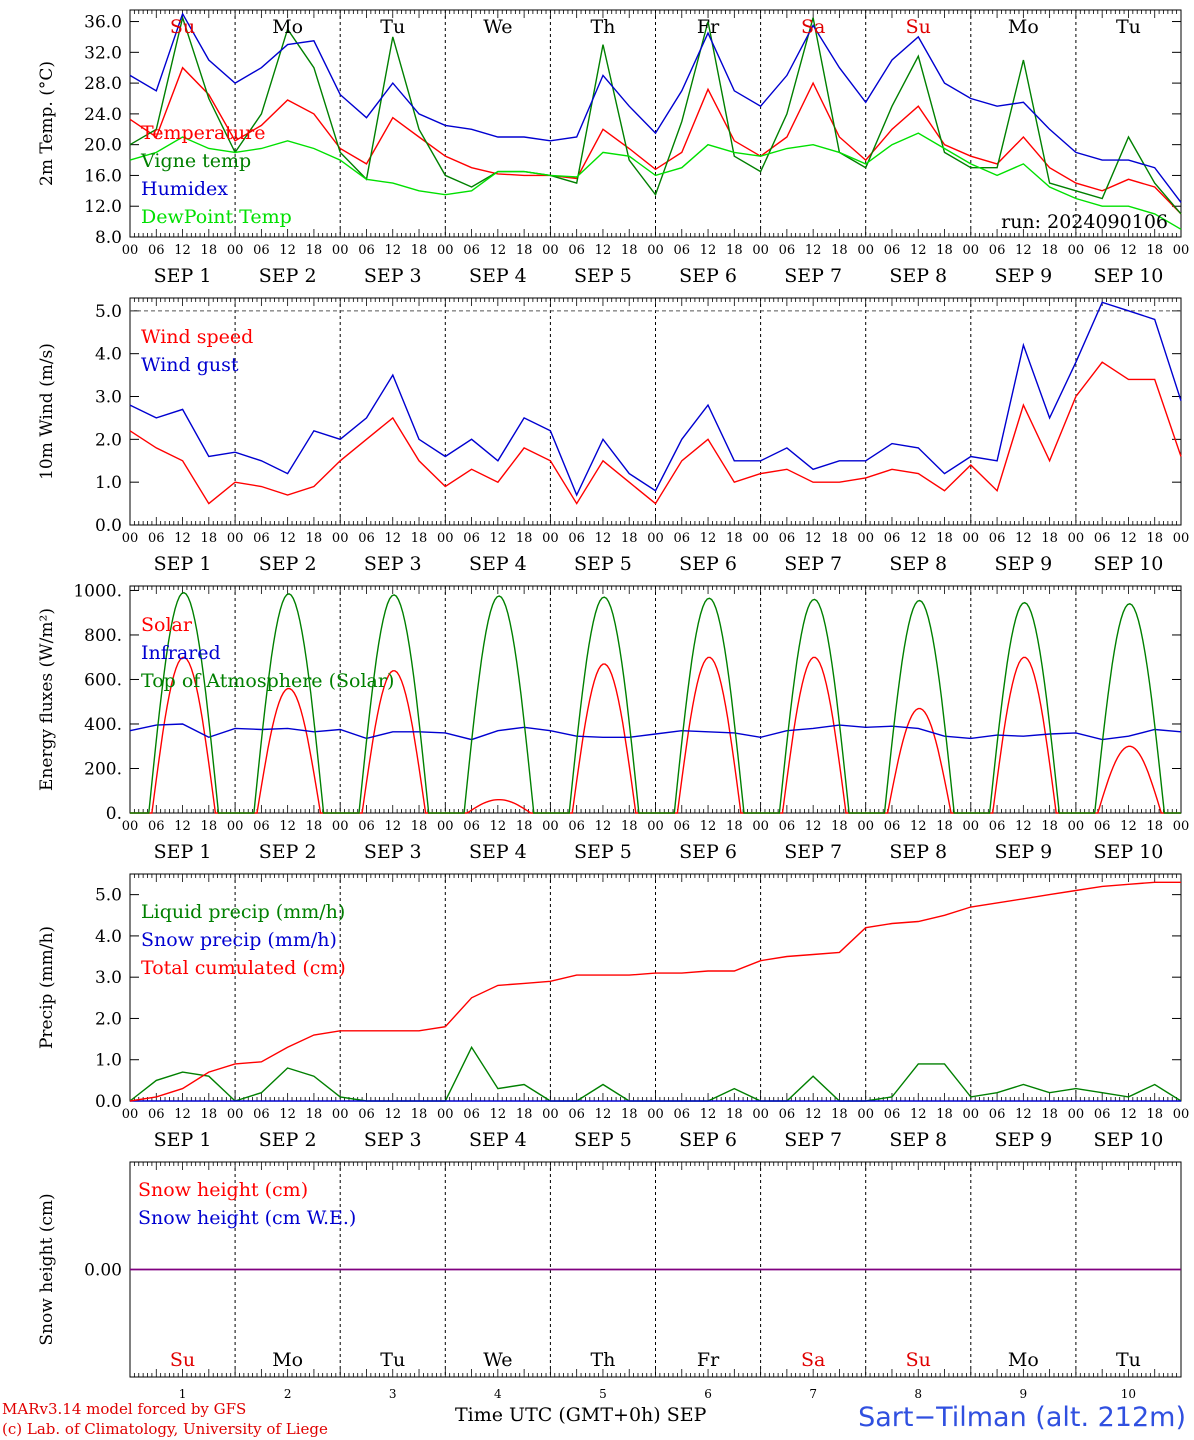 The height and width of the screenshot is (1440, 1194). I want to click on weekday-label-bottom: Fr, so click(708, 1360).